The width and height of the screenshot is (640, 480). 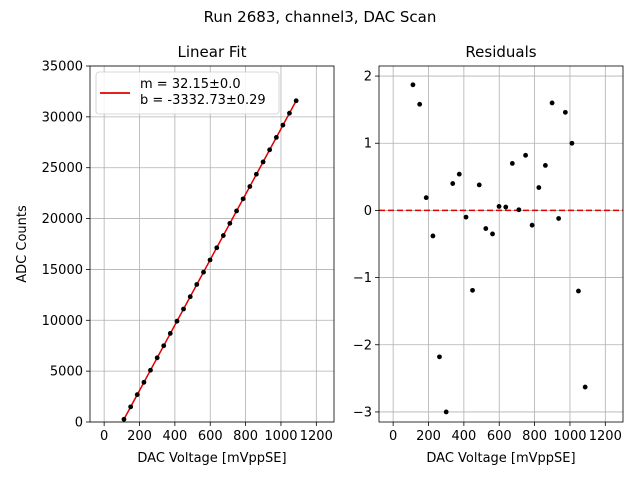 I want to click on y-tick-label: −2, so click(x=362, y=345).